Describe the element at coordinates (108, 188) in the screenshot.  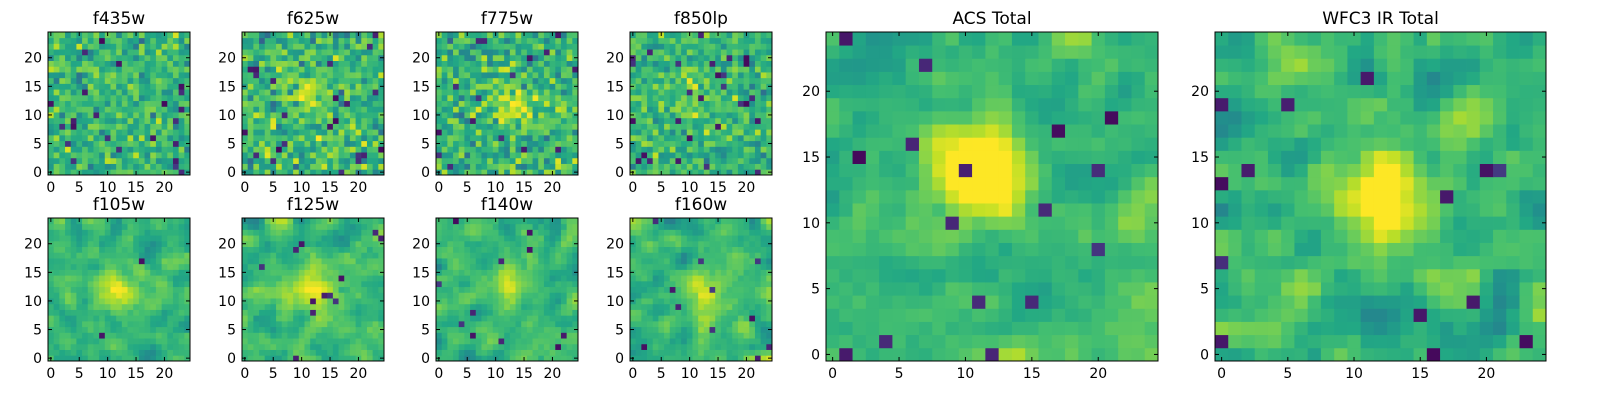
I see `x-tick-label: 10` at that location.